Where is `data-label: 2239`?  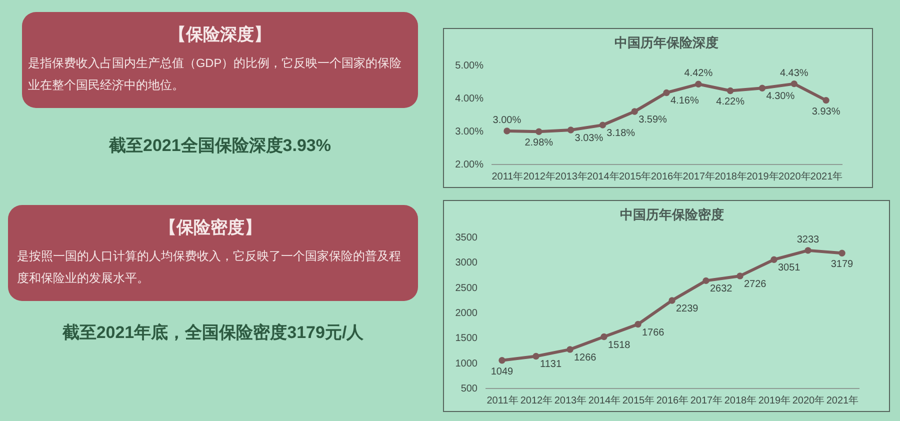
data-label: 2239 is located at coordinates (687, 308).